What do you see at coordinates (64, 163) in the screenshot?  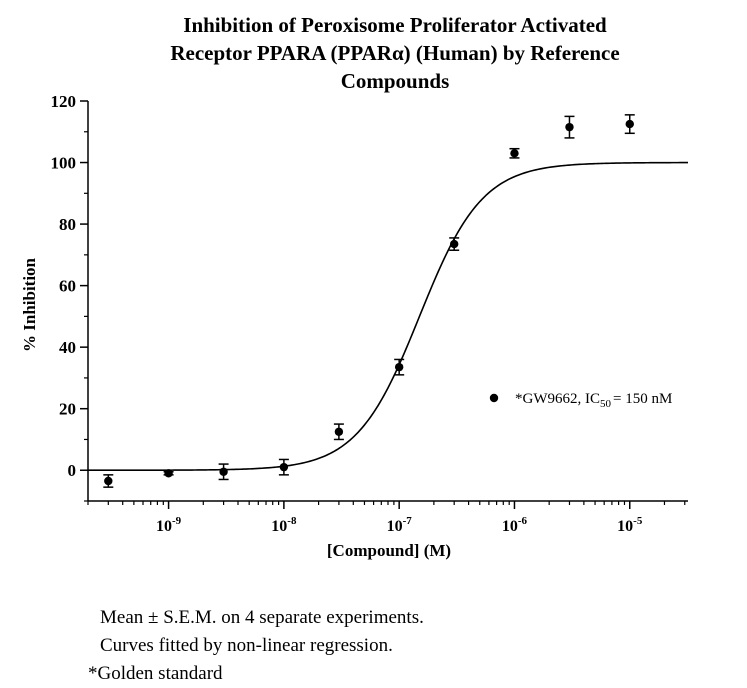 I see `y-tick-label: 100` at bounding box center [64, 163].